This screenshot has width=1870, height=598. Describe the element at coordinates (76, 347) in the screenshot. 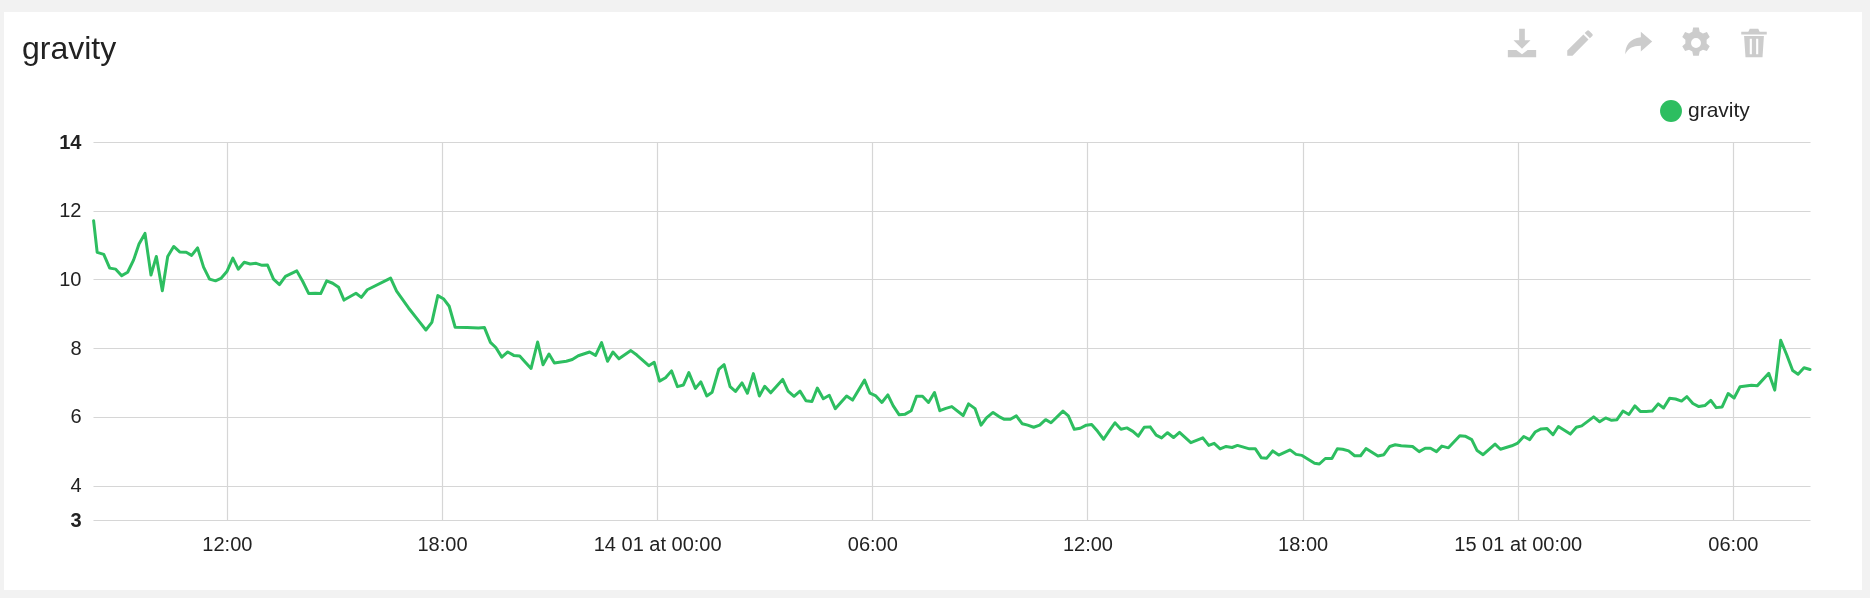

I see `y-tick-label: 8` at that location.